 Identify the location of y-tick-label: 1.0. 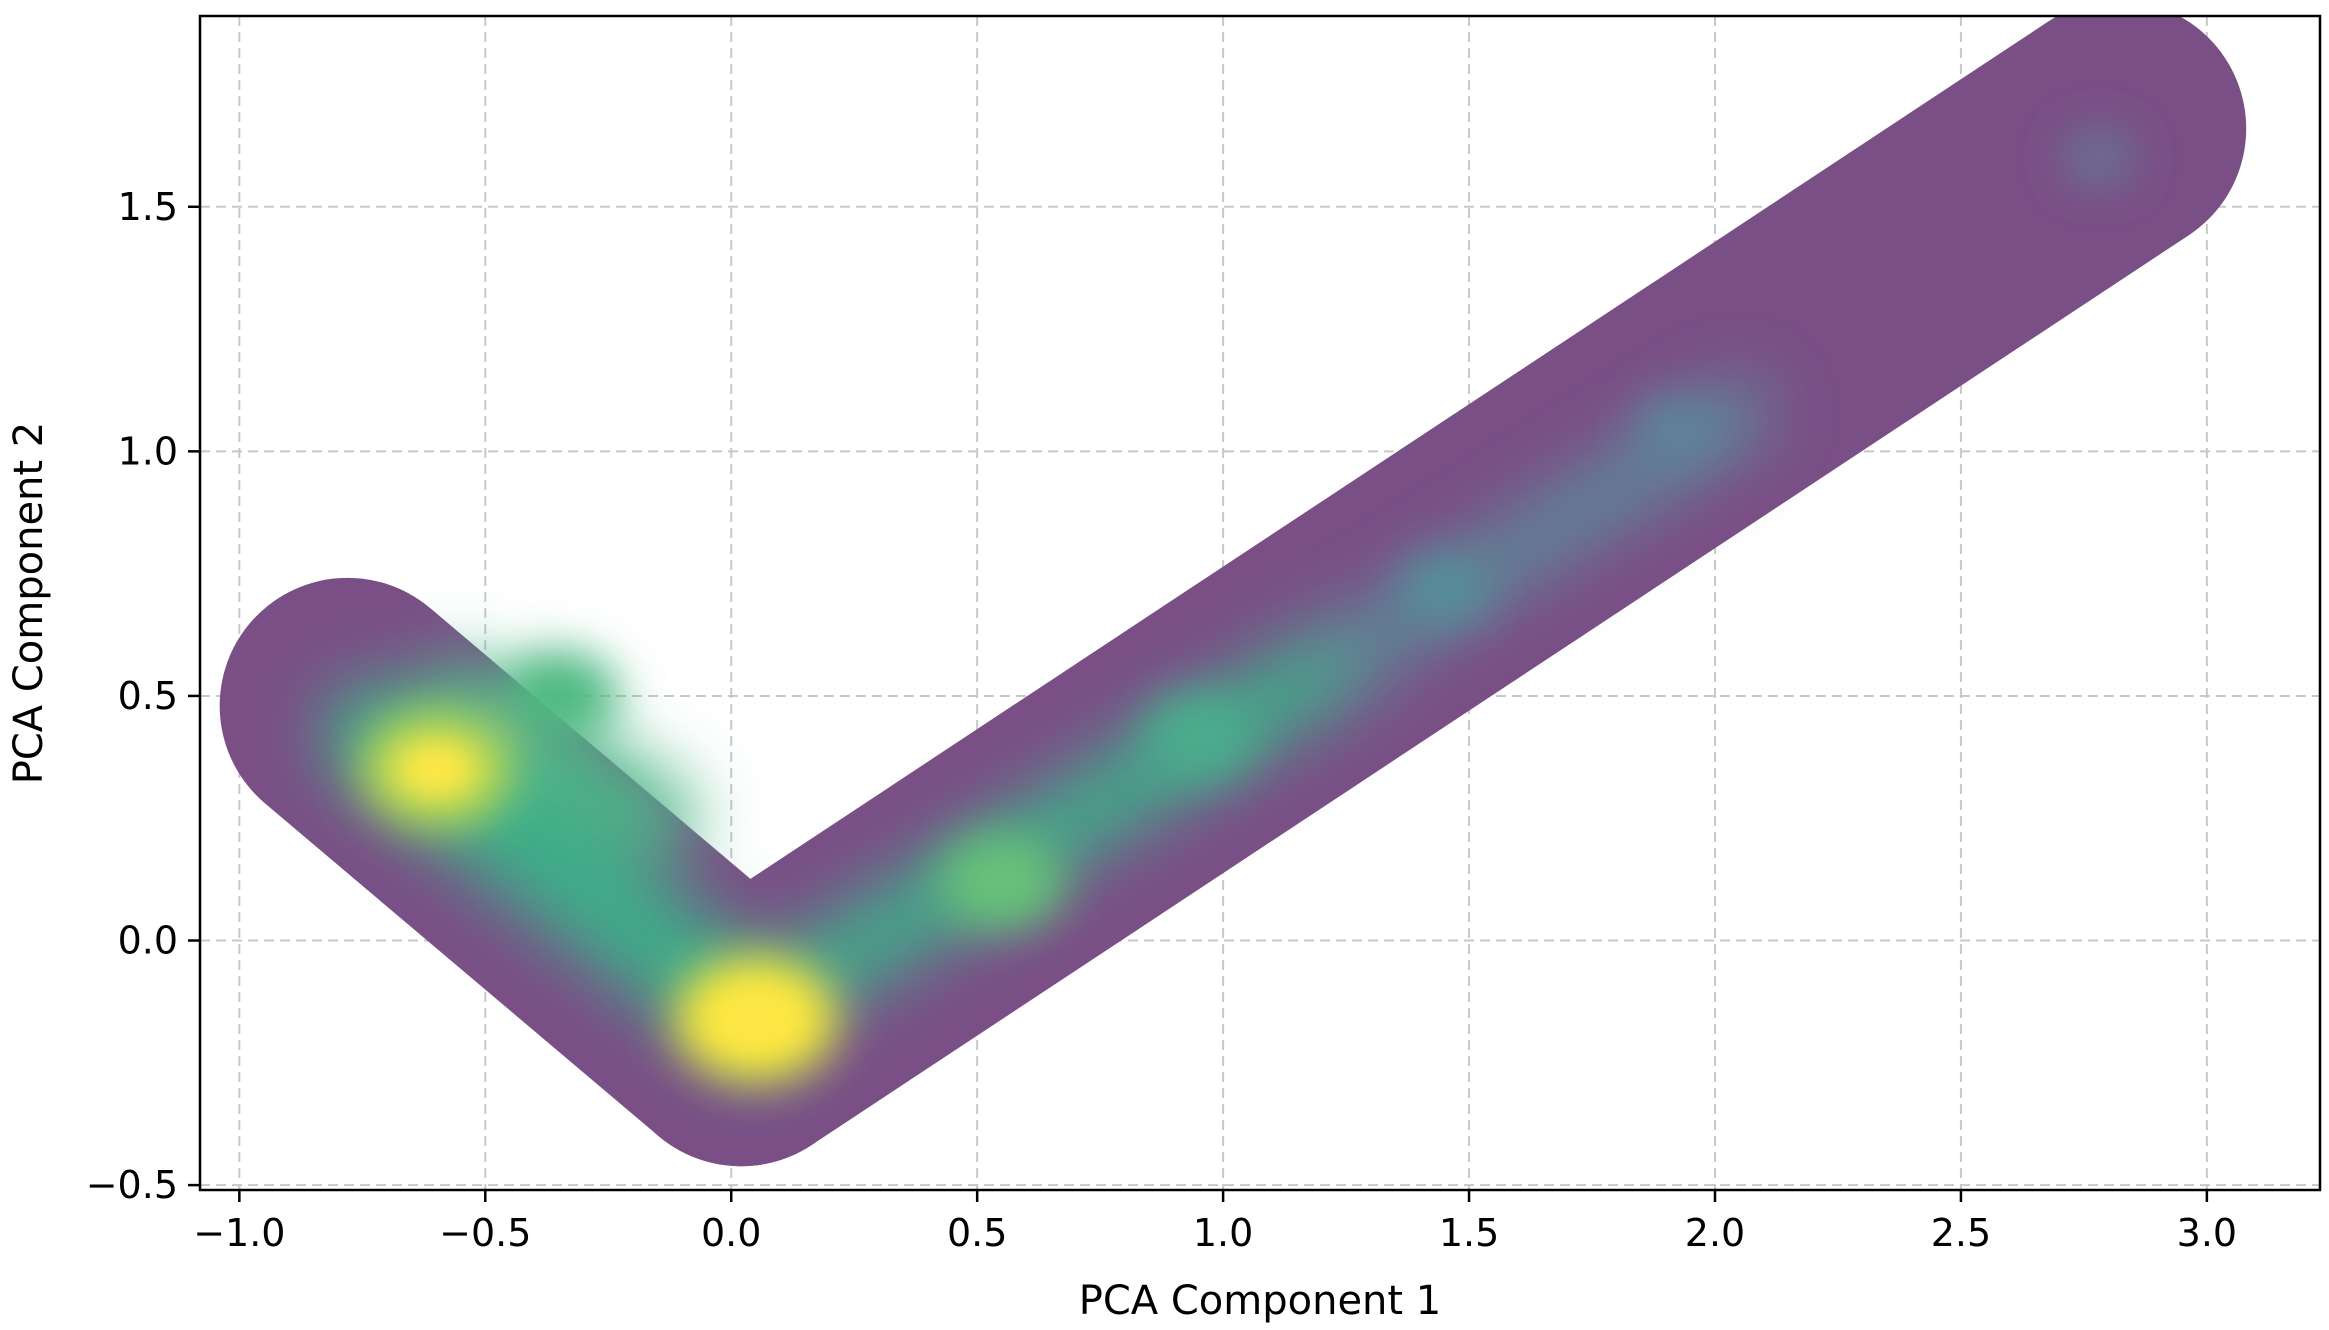
(148, 451).